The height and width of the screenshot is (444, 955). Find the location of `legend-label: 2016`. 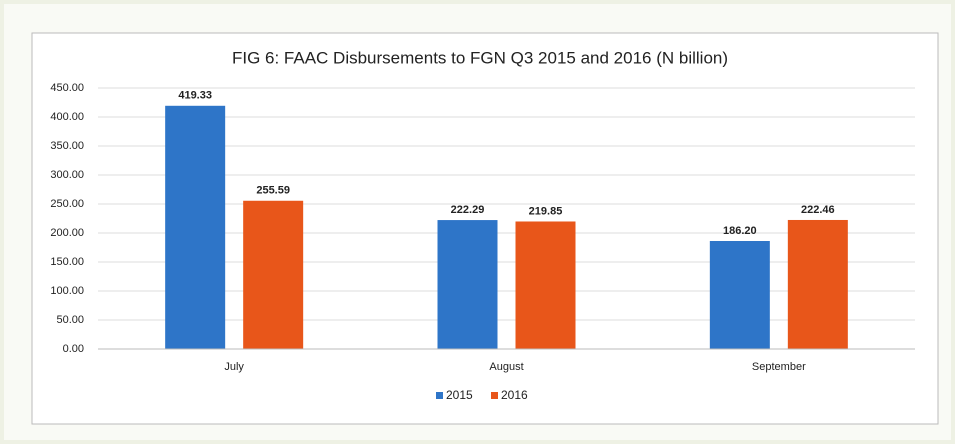

legend-label: 2016 is located at coordinates (514, 395).